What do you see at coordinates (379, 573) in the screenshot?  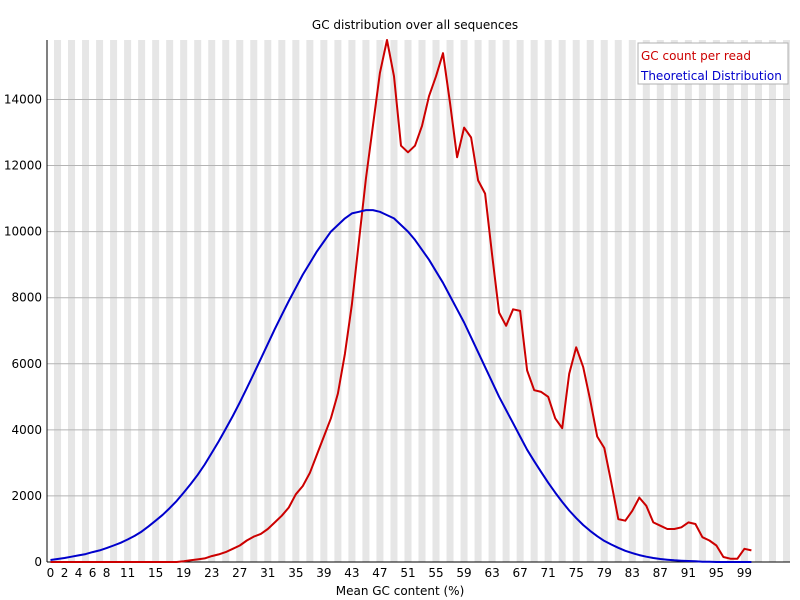 I see `x-tick-label: 47` at bounding box center [379, 573].